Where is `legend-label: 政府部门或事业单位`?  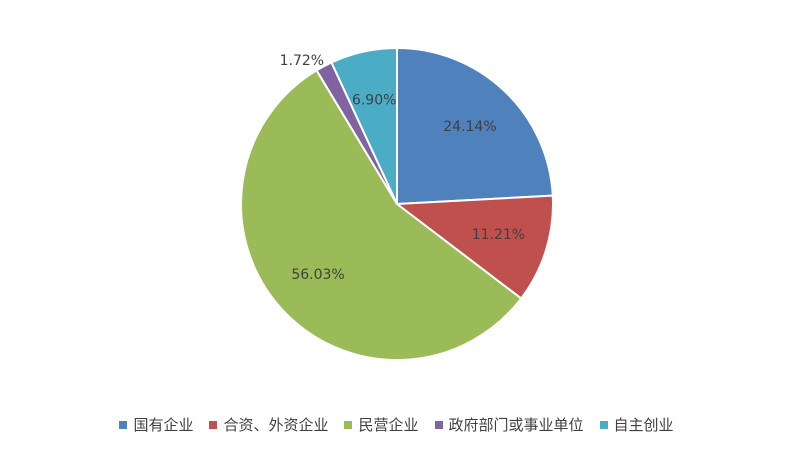
legend-label: 政府部门或事业单位 is located at coordinates (516, 425).